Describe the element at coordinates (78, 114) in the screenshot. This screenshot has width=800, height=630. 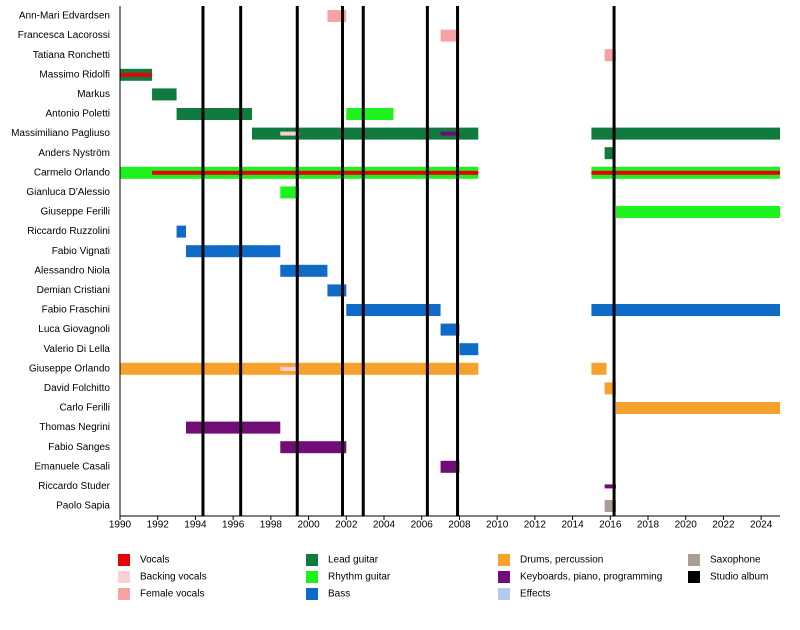
I see `member-label: Antonio Poletti` at that location.